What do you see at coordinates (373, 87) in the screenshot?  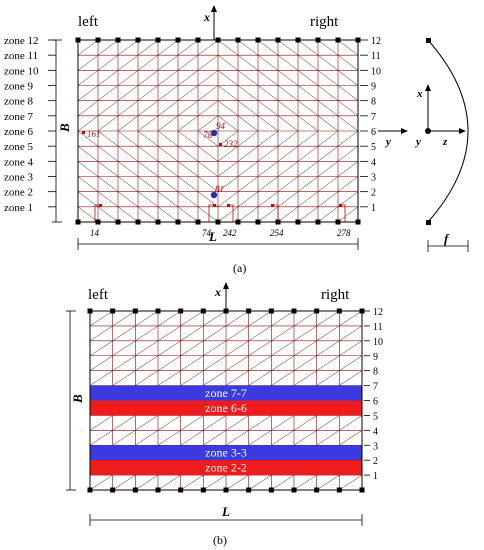 I see `right-tick-label: 9` at bounding box center [373, 87].